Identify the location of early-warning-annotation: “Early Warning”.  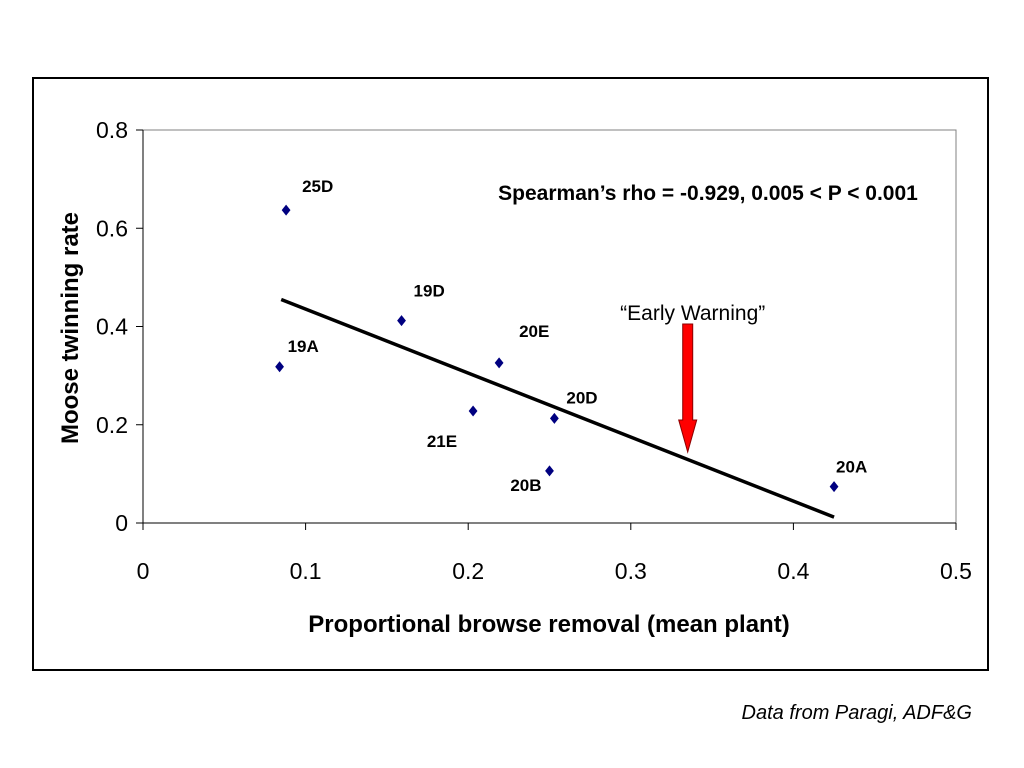
(692, 378).